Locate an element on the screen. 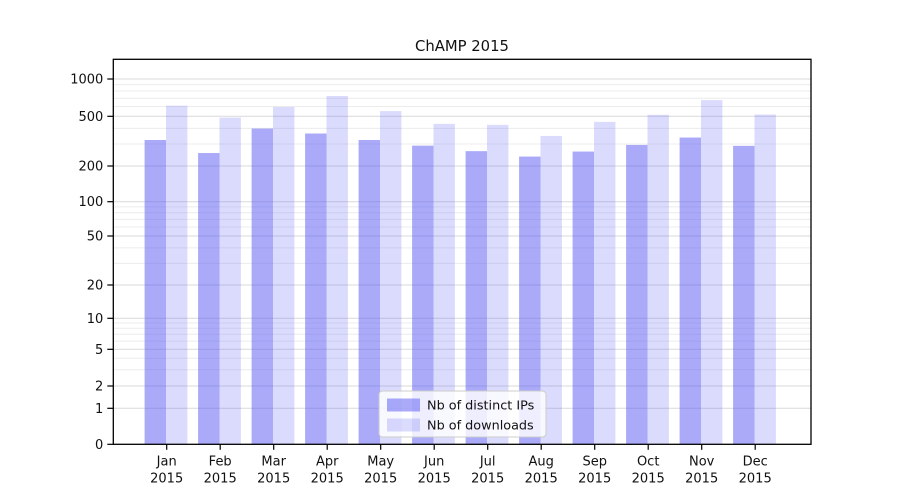  bar-jan-downloads is located at coordinates (177, 275).